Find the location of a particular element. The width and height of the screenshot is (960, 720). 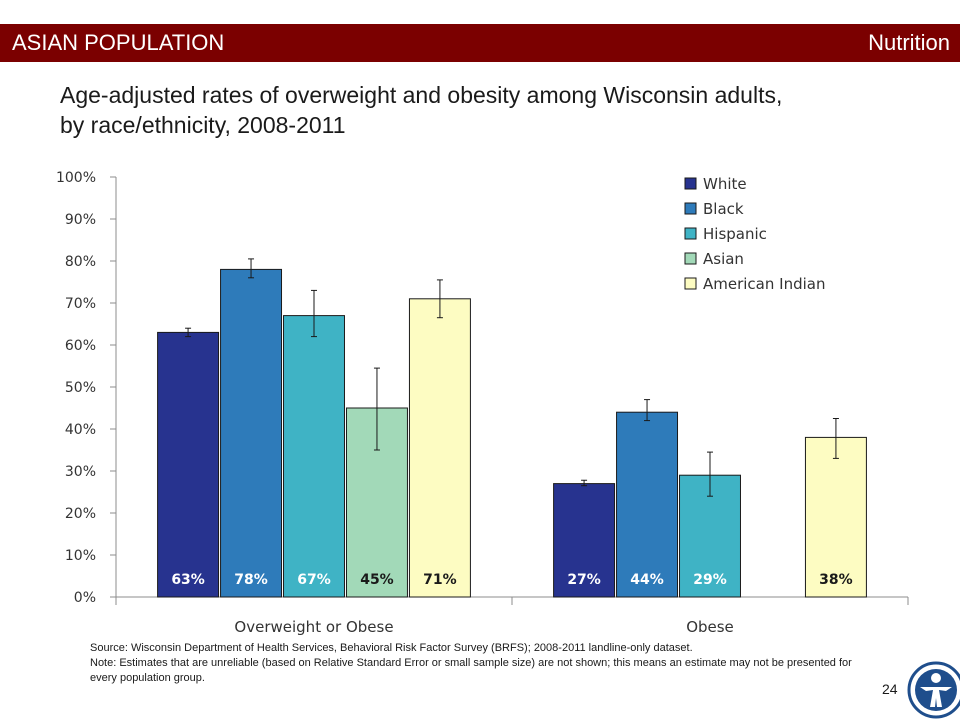

y-tick-label: 40% is located at coordinates (80, 430).